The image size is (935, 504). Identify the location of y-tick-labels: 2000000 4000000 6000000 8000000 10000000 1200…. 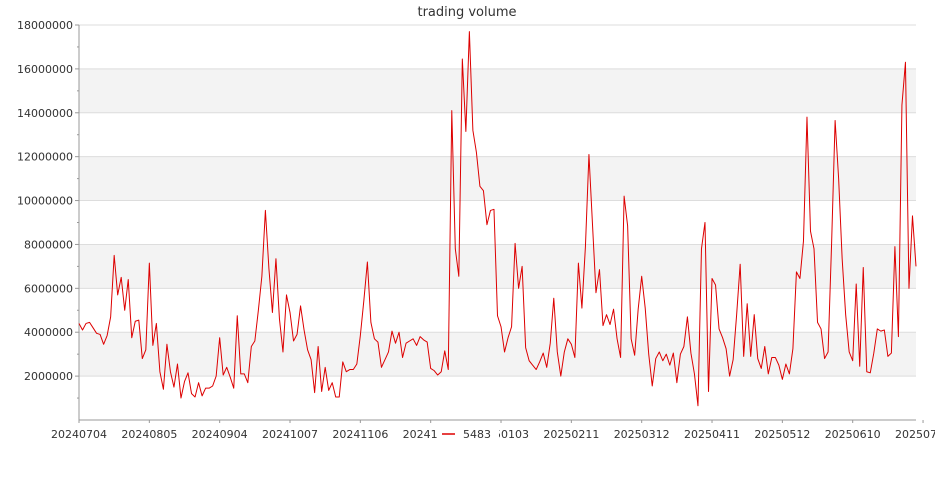
(45, 201).